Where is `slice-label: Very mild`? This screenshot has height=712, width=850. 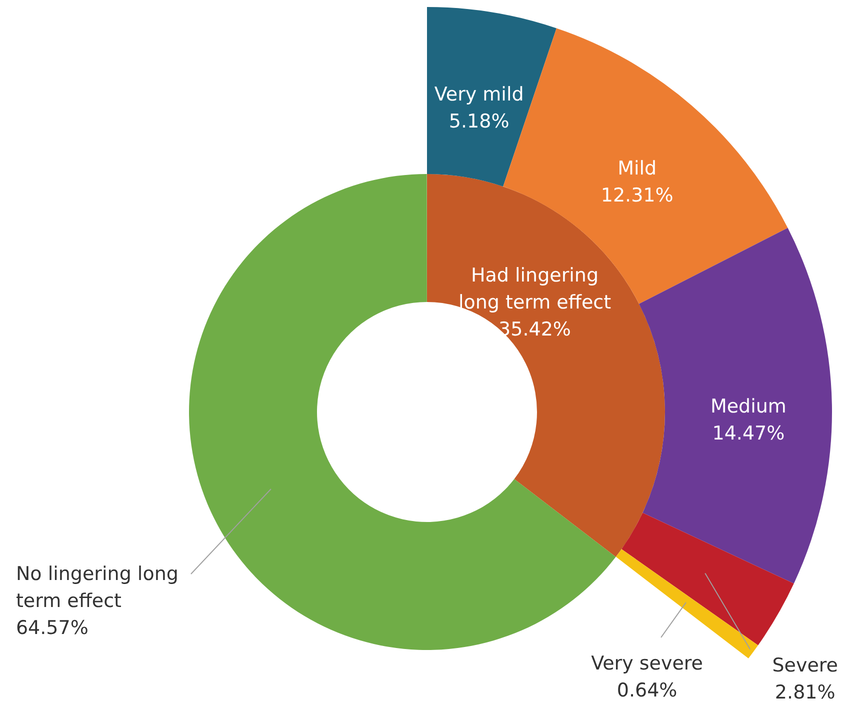 slice-label: Very mild is located at coordinates (479, 95).